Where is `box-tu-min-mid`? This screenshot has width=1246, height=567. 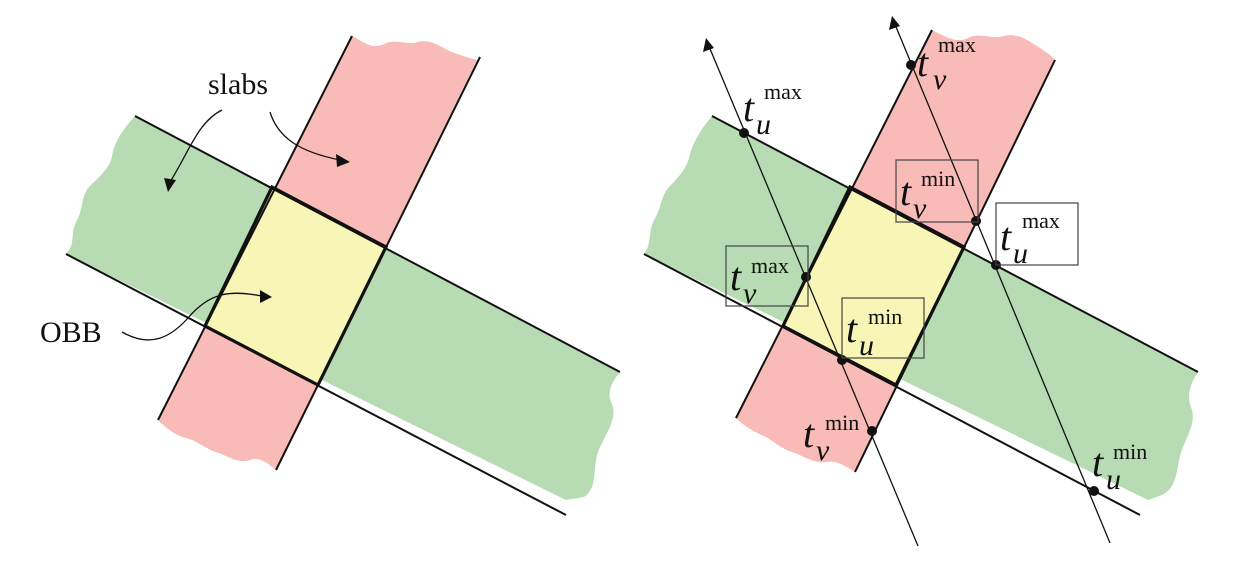
box-tu-min-mid is located at coordinates (883, 328).